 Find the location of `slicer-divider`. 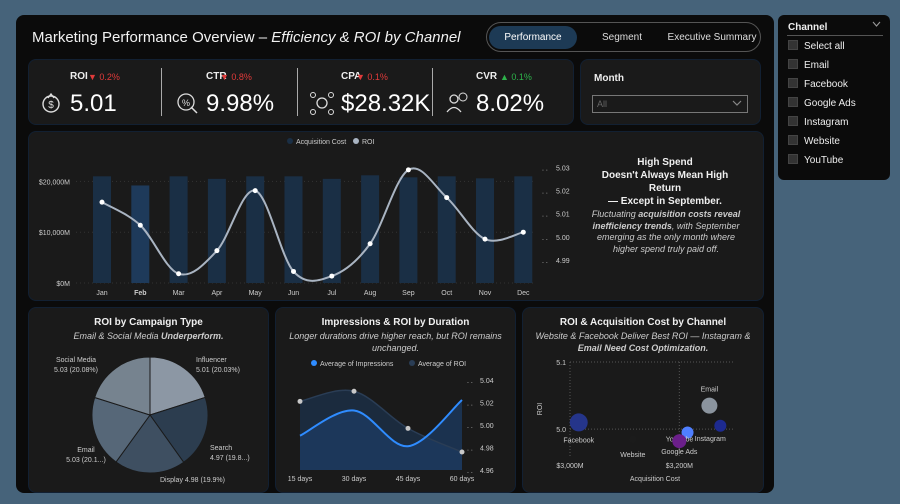

slicer-divider is located at coordinates (835, 35).